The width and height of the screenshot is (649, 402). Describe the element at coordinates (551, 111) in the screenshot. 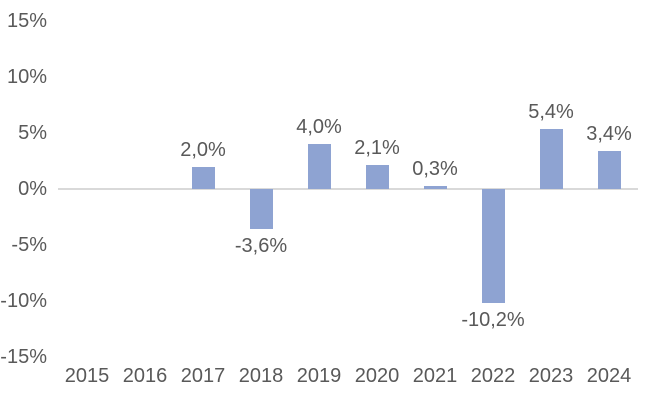

I see `data-label-2023: 5,4%` at that location.